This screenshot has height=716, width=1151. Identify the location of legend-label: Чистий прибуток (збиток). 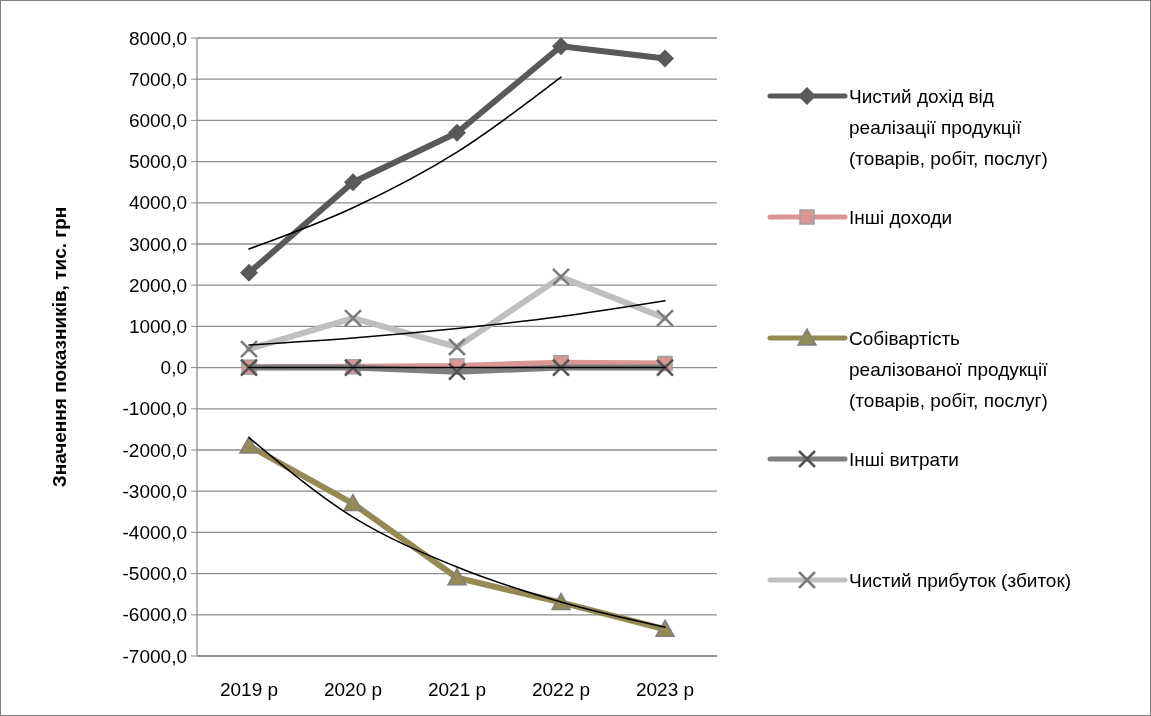
(960, 580).